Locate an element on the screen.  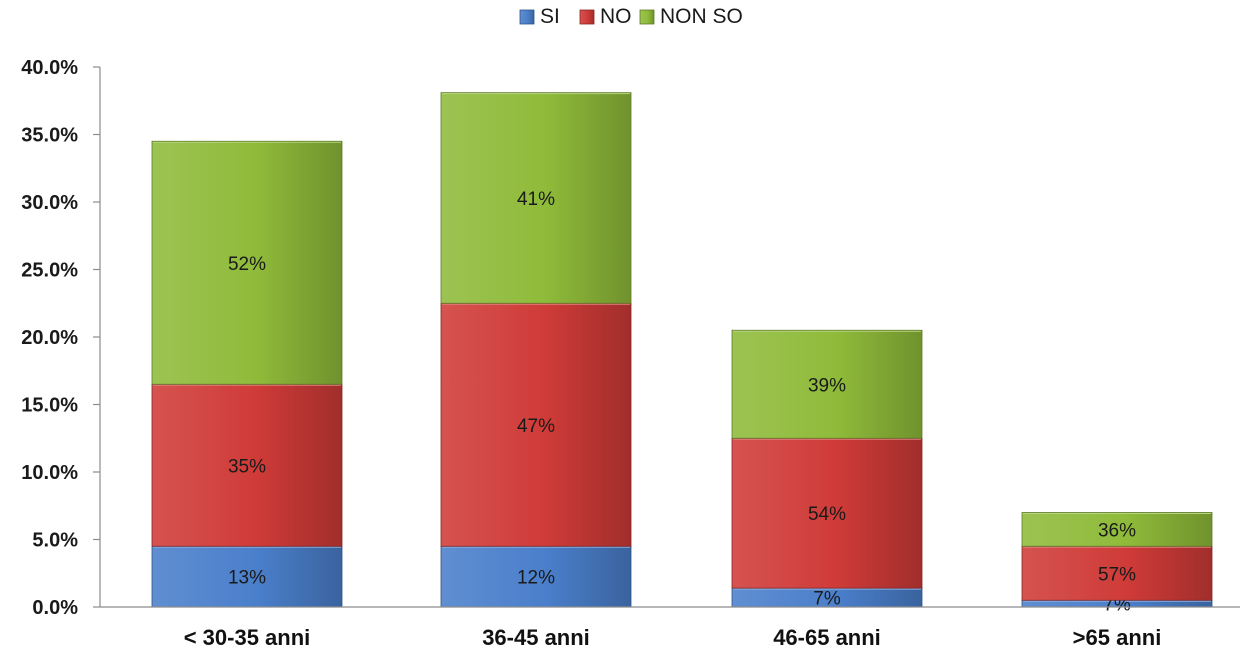
legend-label: SI is located at coordinates (550, 16).